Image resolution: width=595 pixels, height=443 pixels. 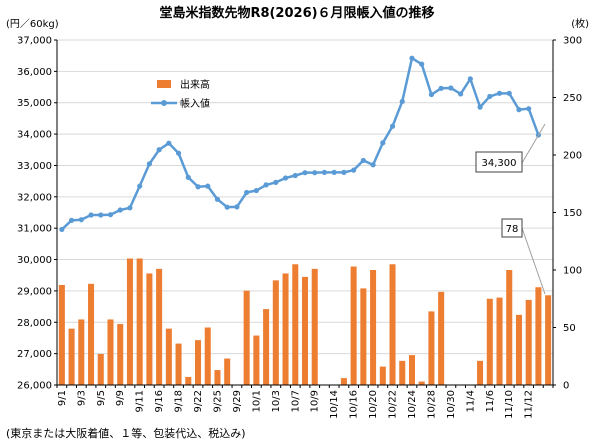 I want to click on right-axis-unit: (枚), so click(x=580, y=23).